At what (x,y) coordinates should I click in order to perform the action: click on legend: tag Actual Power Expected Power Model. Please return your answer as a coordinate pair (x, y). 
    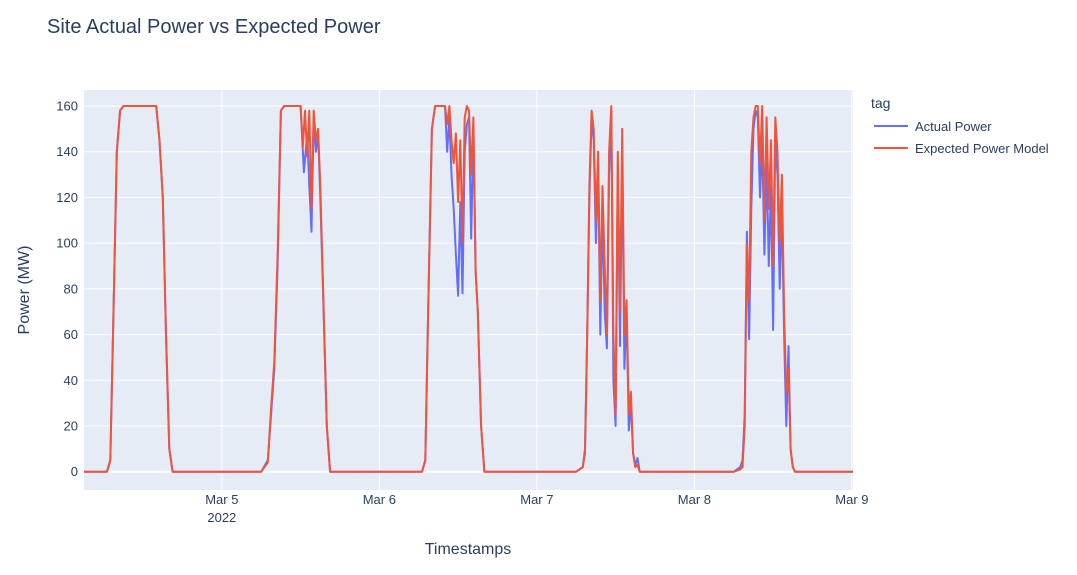
    Looking at the image, I should click on (960, 125).